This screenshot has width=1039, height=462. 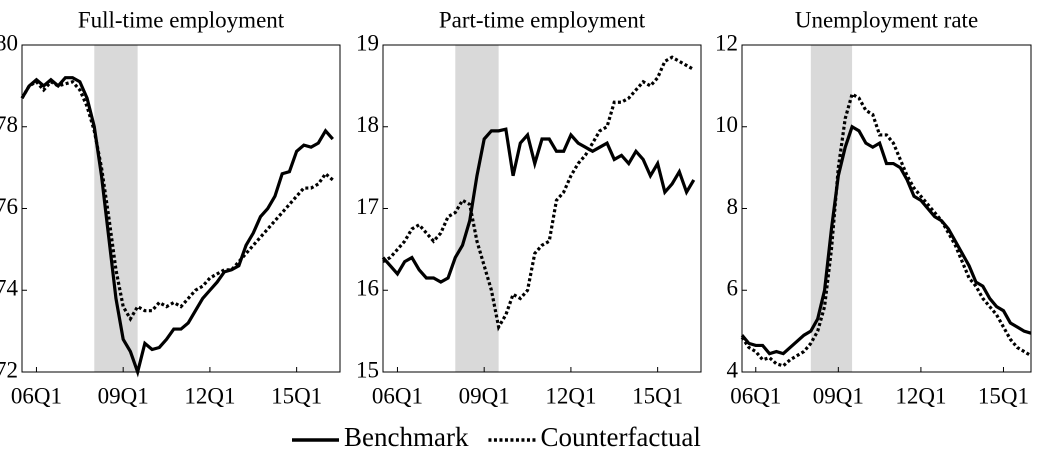 What do you see at coordinates (9, 206) in the screenshot?
I see `y-tick-label: 76` at bounding box center [9, 206].